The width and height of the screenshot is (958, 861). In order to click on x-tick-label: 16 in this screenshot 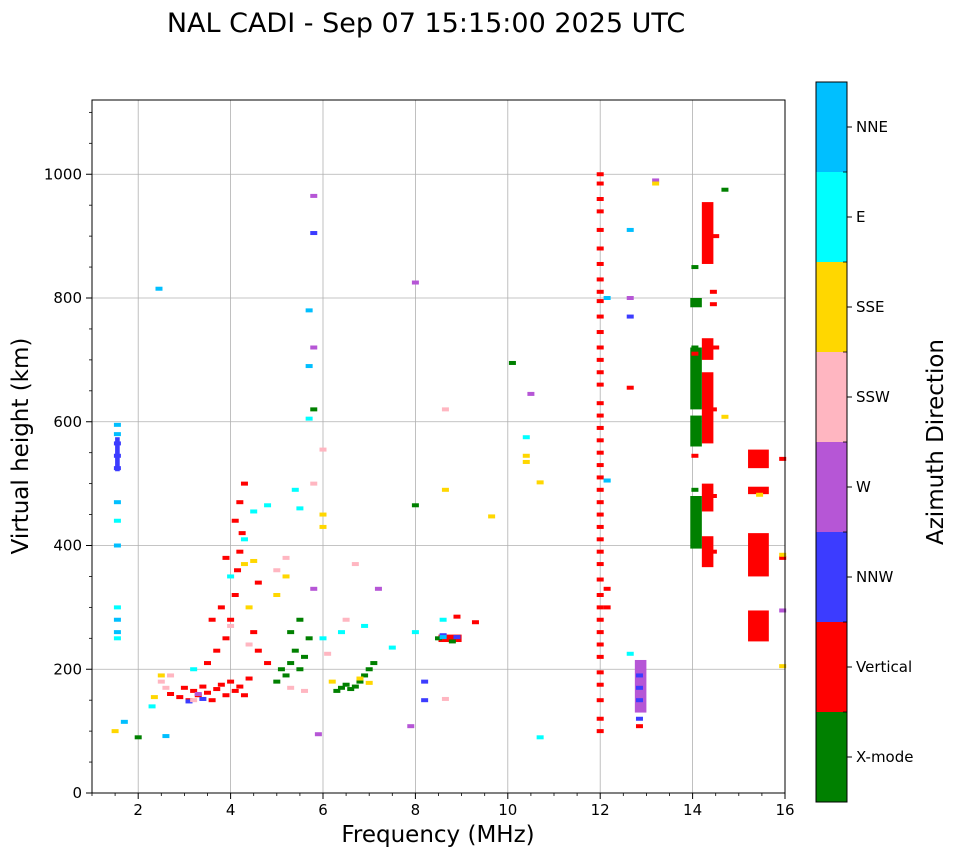, I will do `click(784, 810)`.